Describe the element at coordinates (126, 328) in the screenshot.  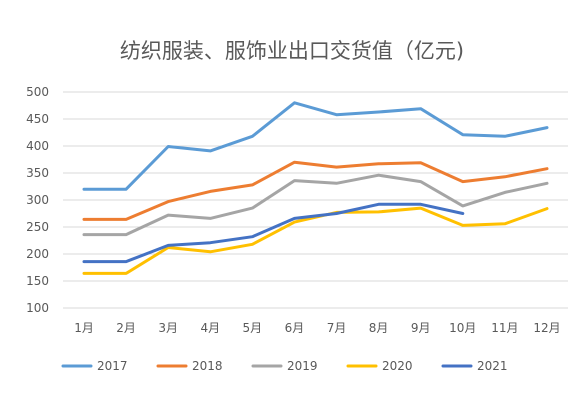
I see `x-tick-label: 2月` at that location.